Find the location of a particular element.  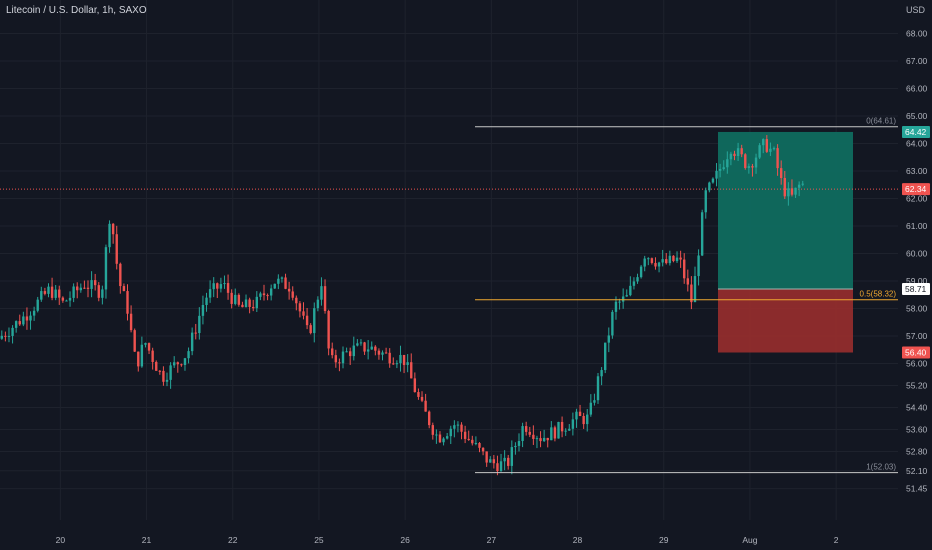

price-tick-label: 64.00 is located at coordinates (917, 144).